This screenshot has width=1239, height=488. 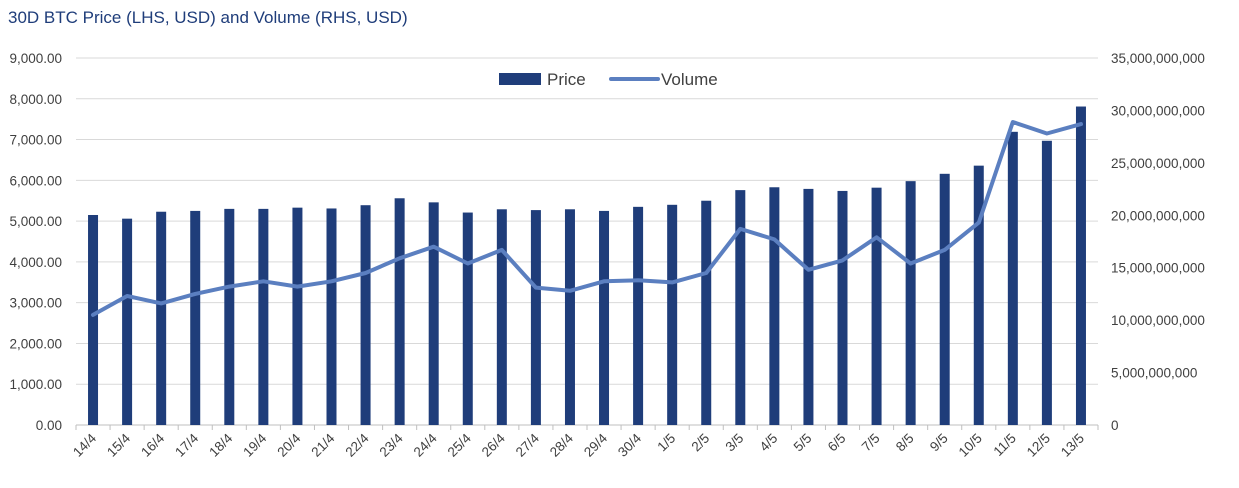 What do you see at coordinates (1158, 58) in the screenshot?
I see `y-right-tick-label: 35,000,000,000` at bounding box center [1158, 58].